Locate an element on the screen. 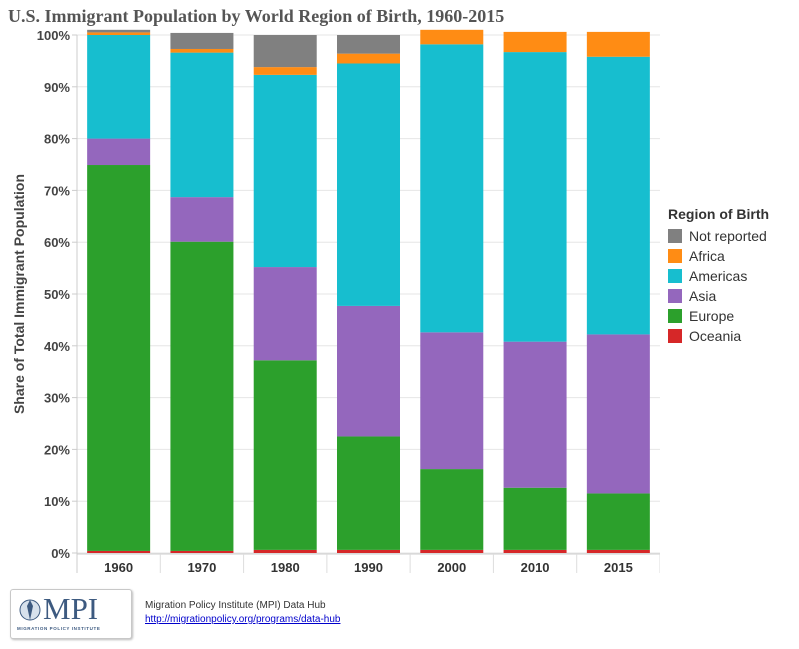 The height and width of the screenshot is (649, 799). mpi-logo: MPI MIGRATION POLICY INSTITUTE is located at coordinates (71, 614).